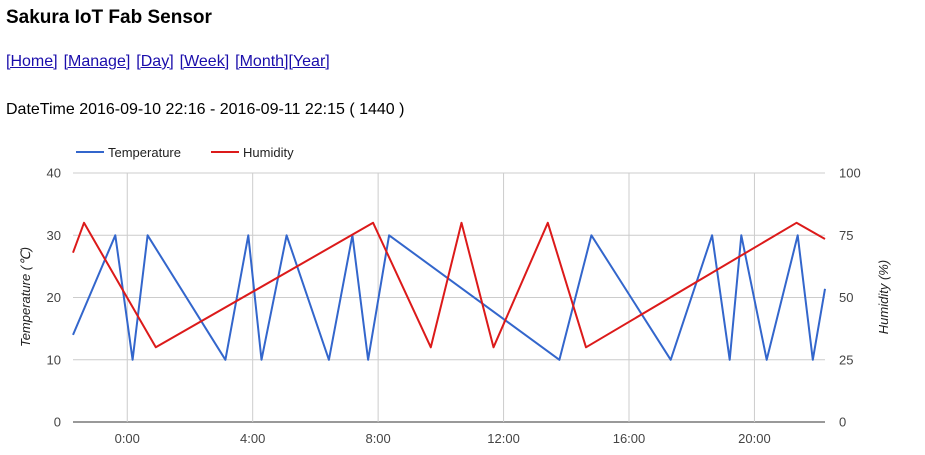 The height and width of the screenshot is (455, 925). I want to click on y-right-tick-label: 25, so click(846, 359).